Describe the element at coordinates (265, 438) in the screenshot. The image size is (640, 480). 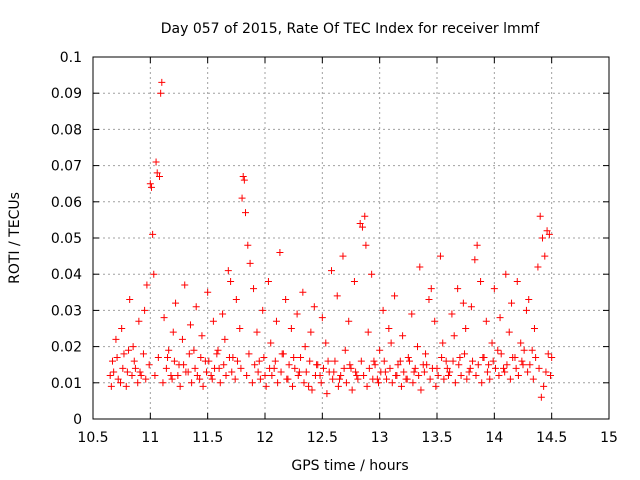
I see `x-tick-label: 12` at that location.